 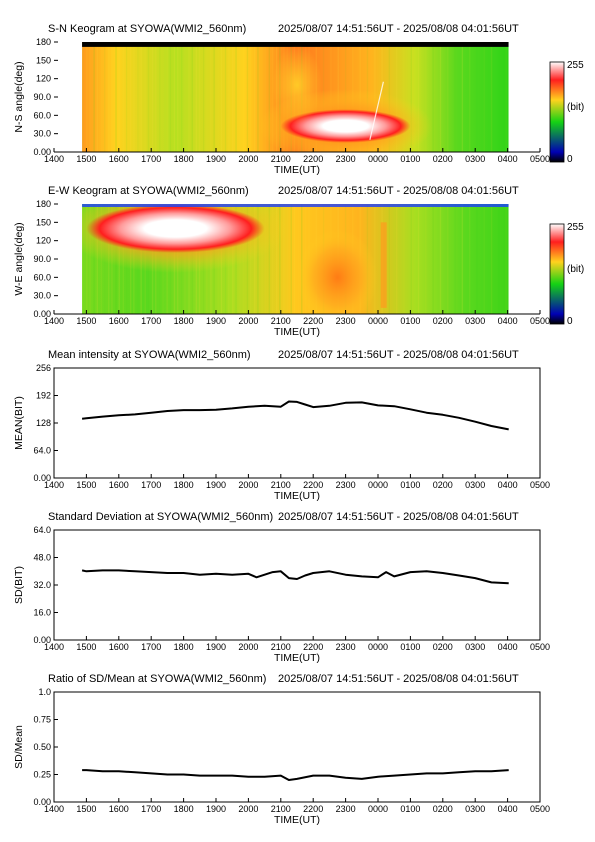 What do you see at coordinates (19, 423) in the screenshot?
I see `y-axis-label: MEAN(BIT)` at bounding box center [19, 423].